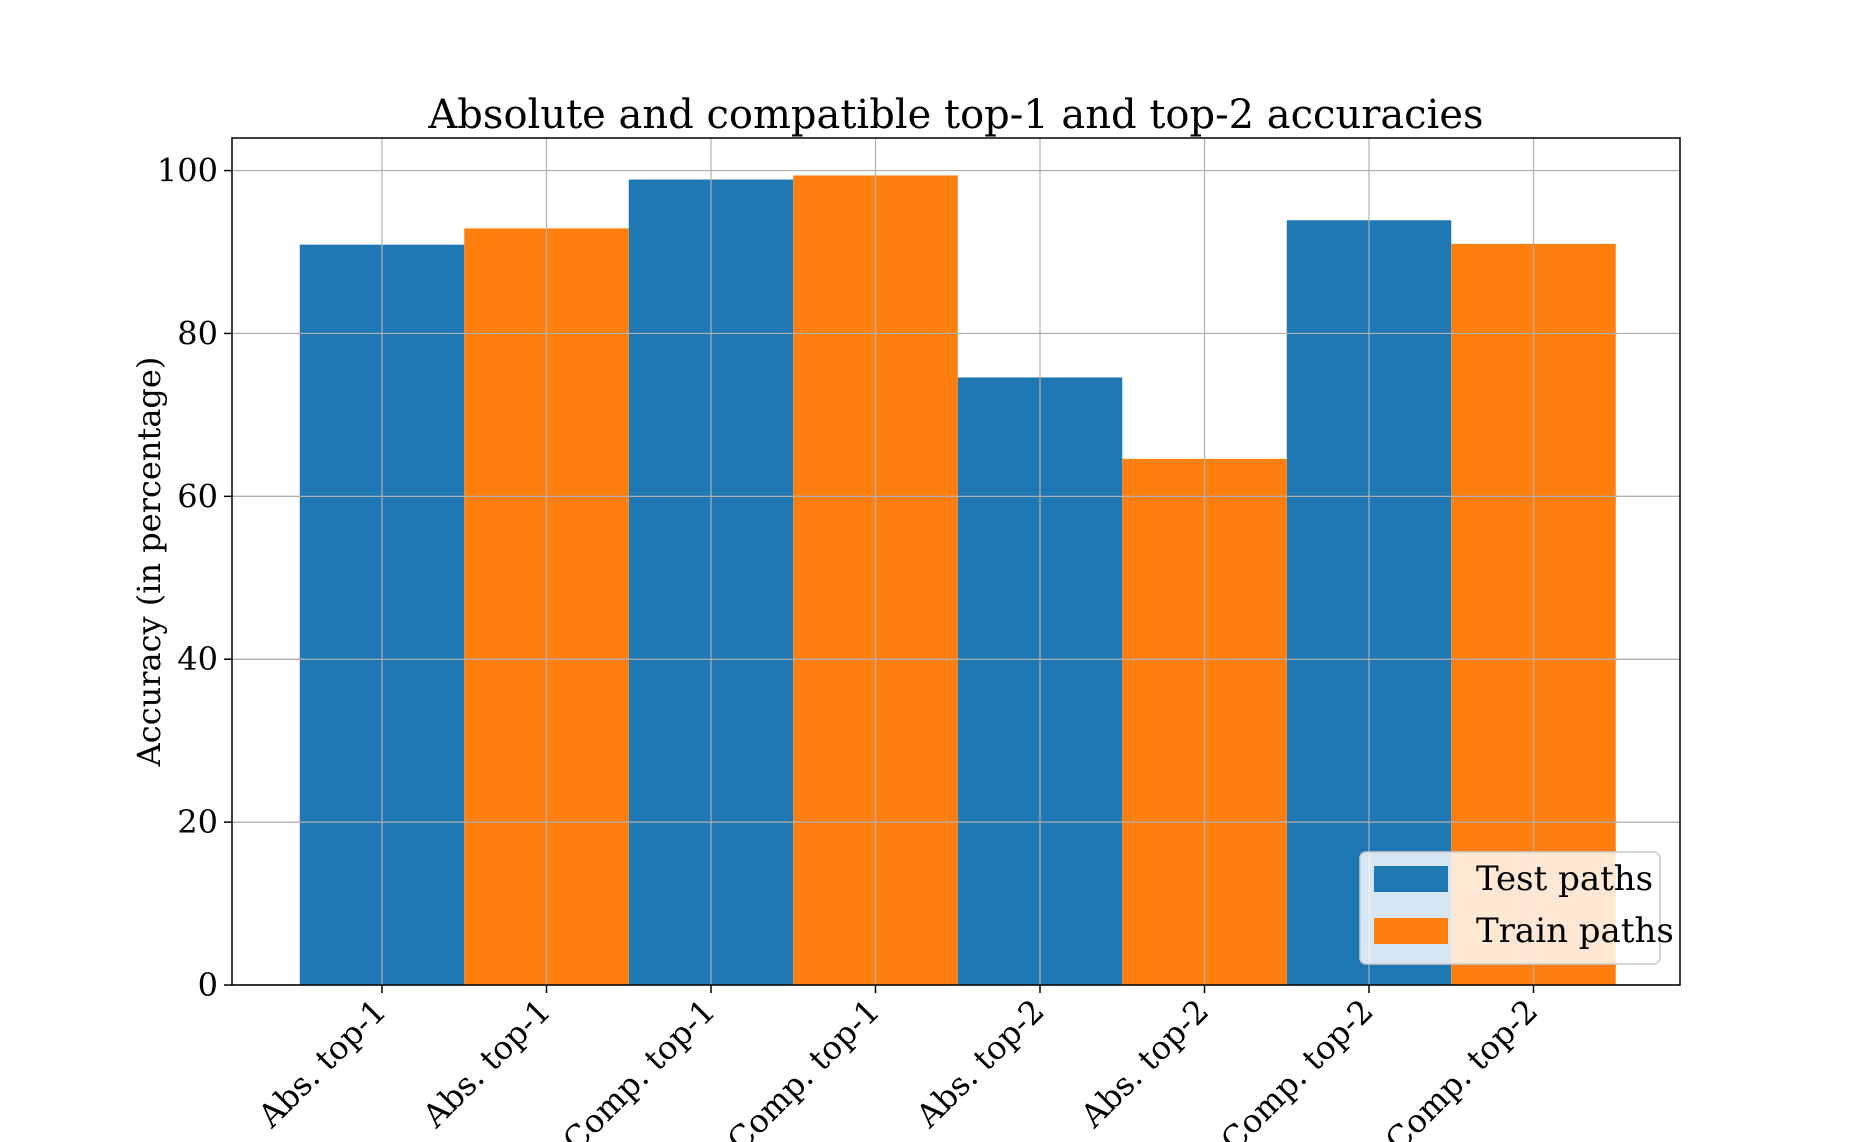 This screenshot has width=1855, height=1142. I want to click on legend-swatch-test, so click(1411, 879).